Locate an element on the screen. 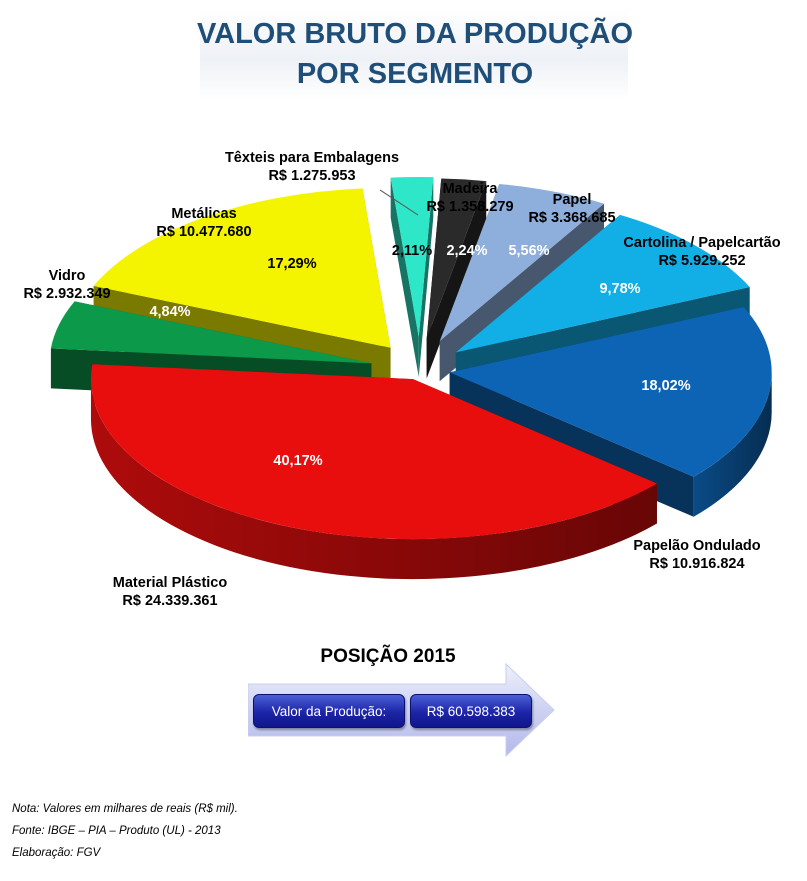  slice-percent-label: 5,56% is located at coordinates (528, 251).